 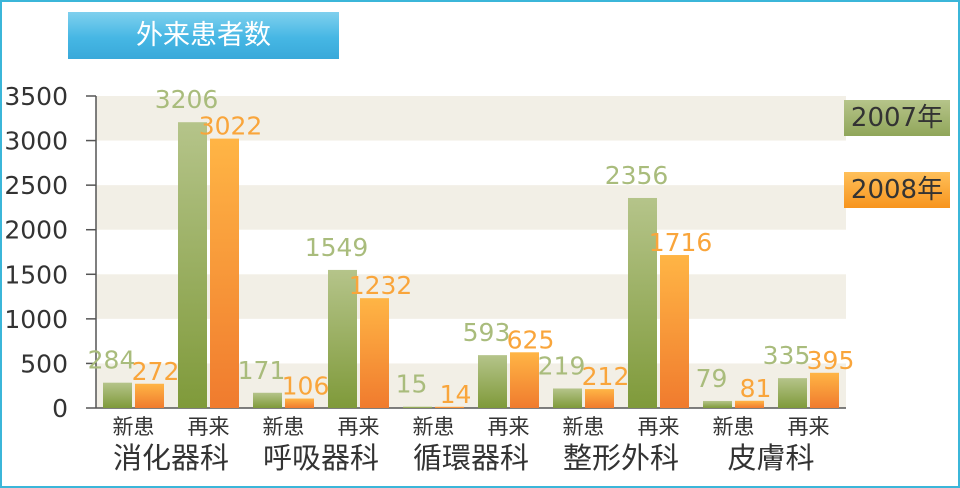 What do you see at coordinates (203, 35) in the screenshot?
I see `chart-title: 外来患者数` at bounding box center [203, 35].